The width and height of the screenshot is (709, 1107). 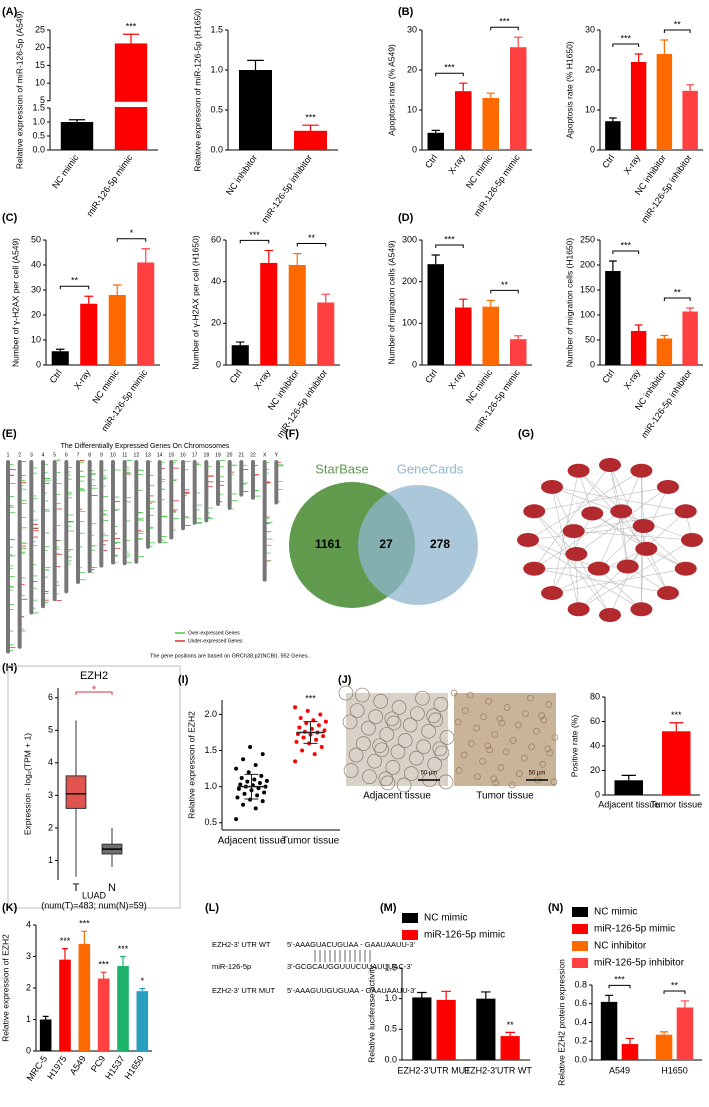 I want to click on sequence: 5'-AAAGUUGUGUAA - GAAUAAUU-3', so click(x=351, y=990).